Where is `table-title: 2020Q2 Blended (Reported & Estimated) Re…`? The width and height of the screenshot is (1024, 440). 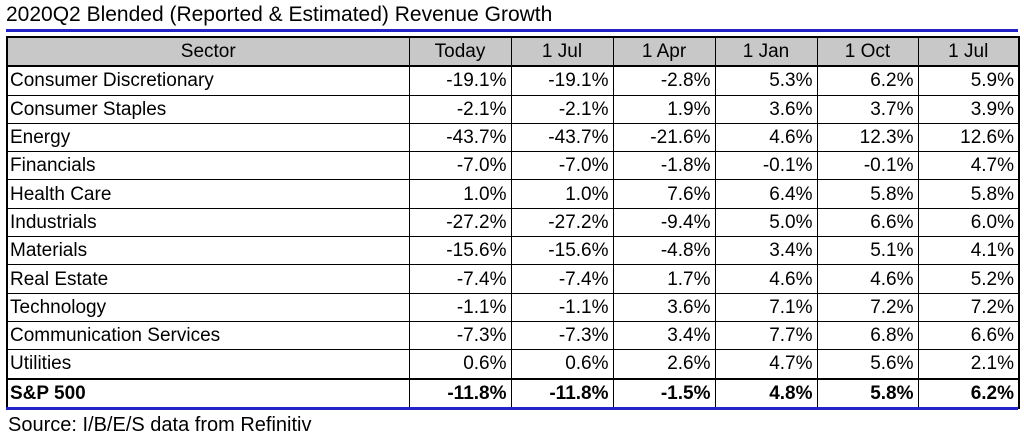 table-title: 2020Q2 Blended (Reported & Estimated) Re… is located at coordinates (279, 14).